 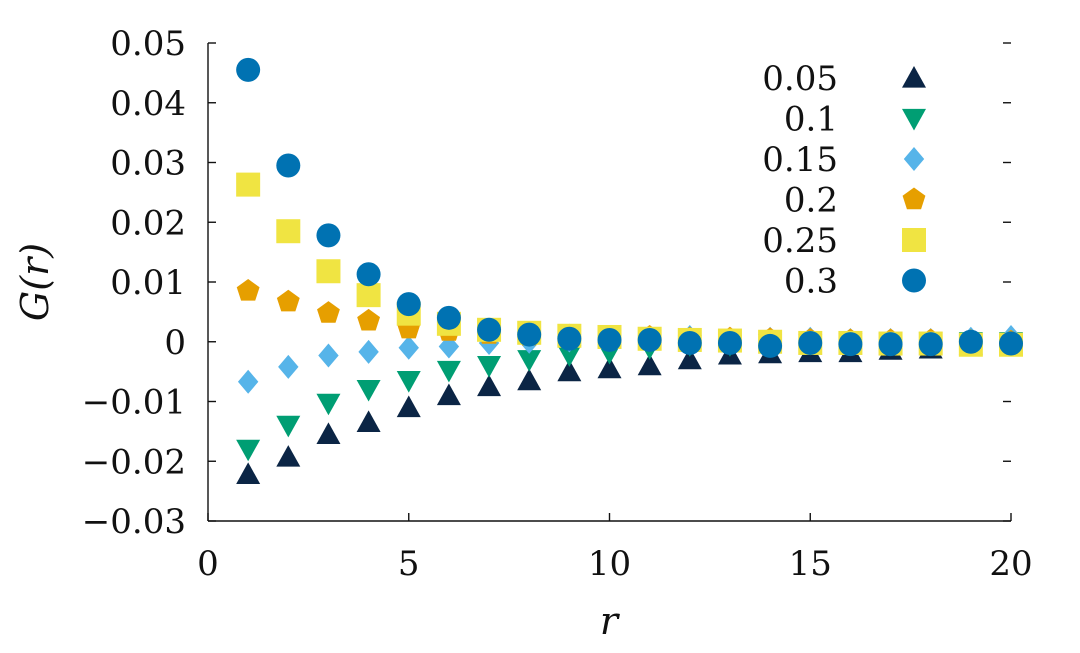 What do you see at coordinates (208, 564) in the screenshot?
I see `x-tick-label: 0` at bounding box center [208, 564].